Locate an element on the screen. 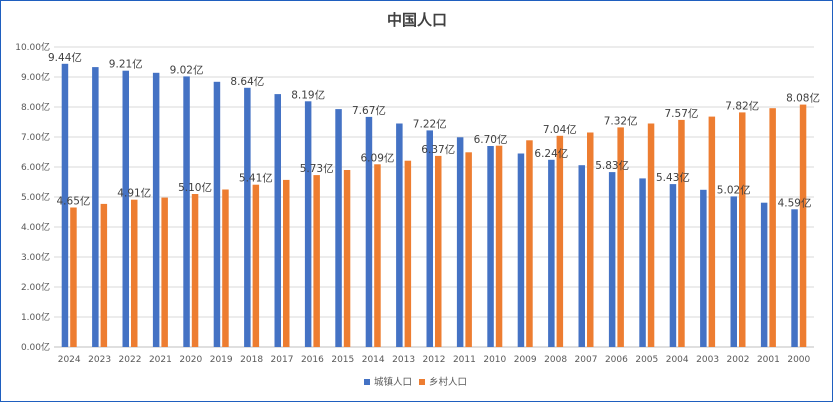 This screenshot has width=833, height=403. x-tick-label: 2021 is located at coordinates (160, 360).